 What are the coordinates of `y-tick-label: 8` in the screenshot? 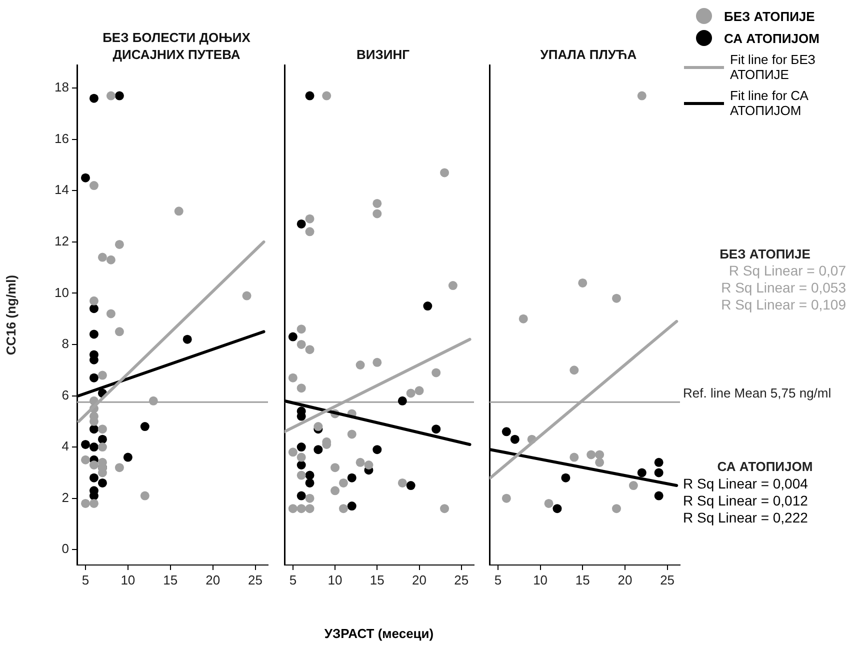 It's located at (65, 344).